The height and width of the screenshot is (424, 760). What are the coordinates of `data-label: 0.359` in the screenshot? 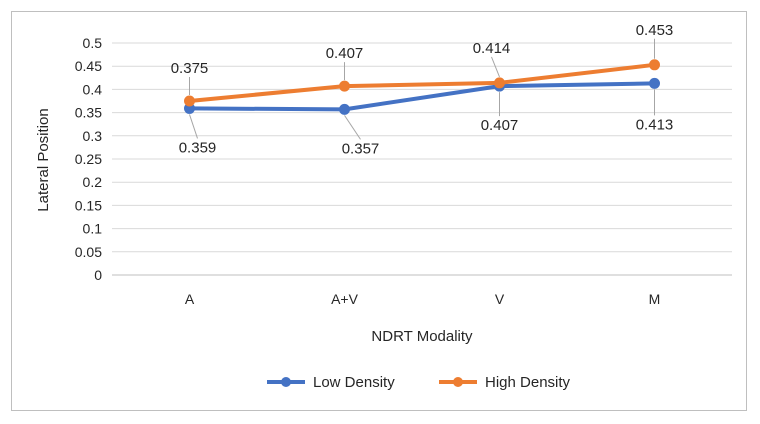 It's located at (198, 147).